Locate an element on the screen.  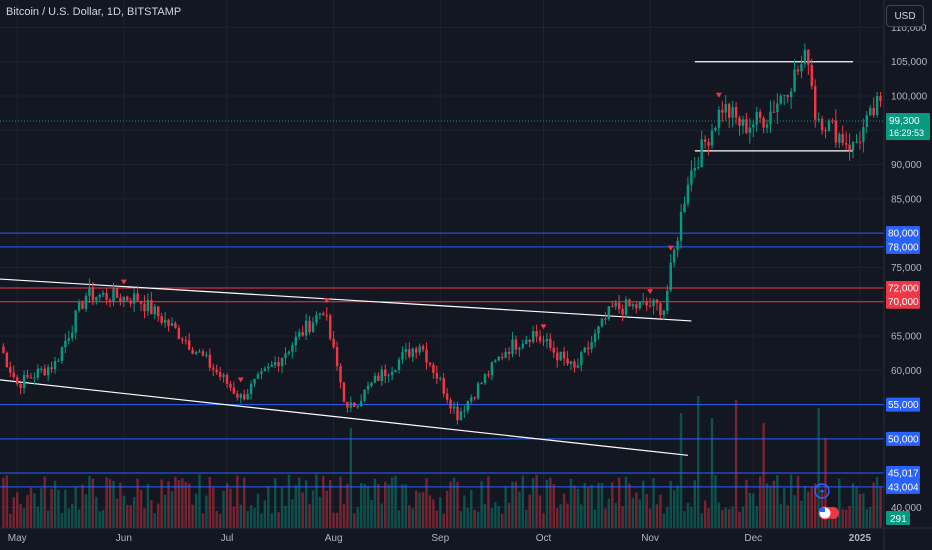
events-icon: ✦ is located at coordinates (822, 491).